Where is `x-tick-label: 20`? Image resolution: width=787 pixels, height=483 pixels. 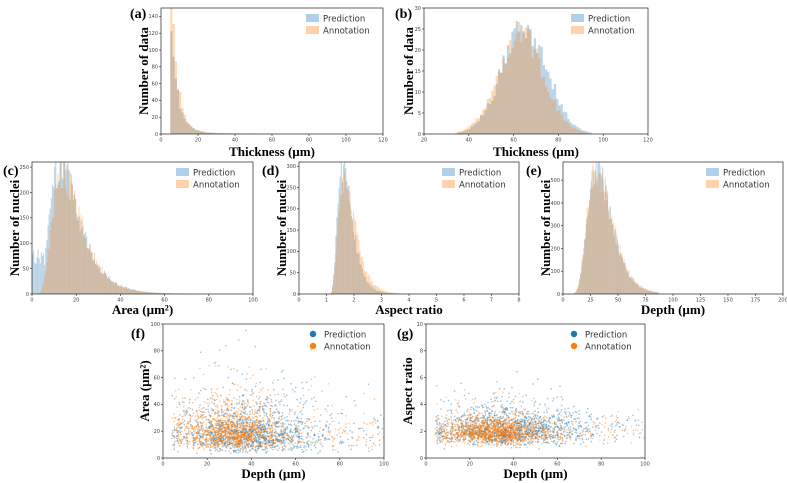
x-tick-label: 20 is located at coordinates (207, 465).